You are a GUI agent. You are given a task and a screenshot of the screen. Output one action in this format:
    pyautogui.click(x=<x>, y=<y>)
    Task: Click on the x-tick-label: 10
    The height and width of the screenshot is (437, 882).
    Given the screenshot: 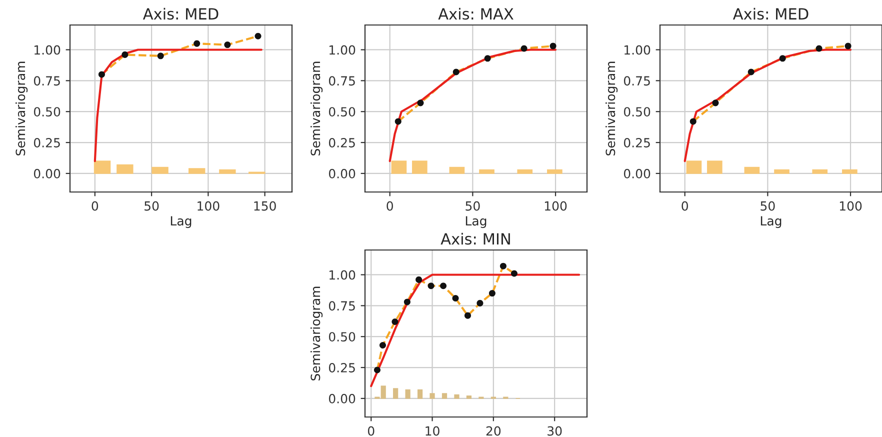 What is the action you would take?
    pyautogui.click(x=433, y=431)
    